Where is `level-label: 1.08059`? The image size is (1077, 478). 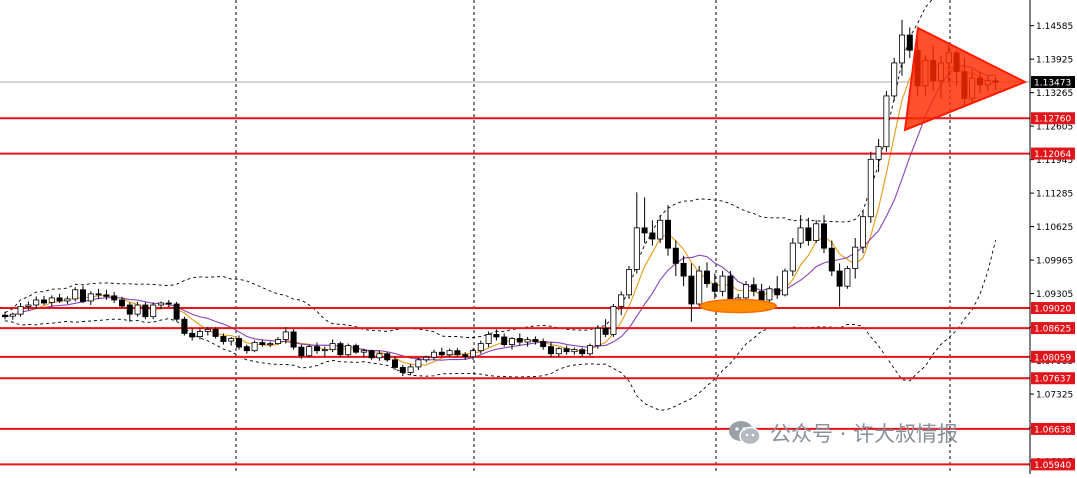
level-label: 1.08059 is located at coordinates (1052, 358).